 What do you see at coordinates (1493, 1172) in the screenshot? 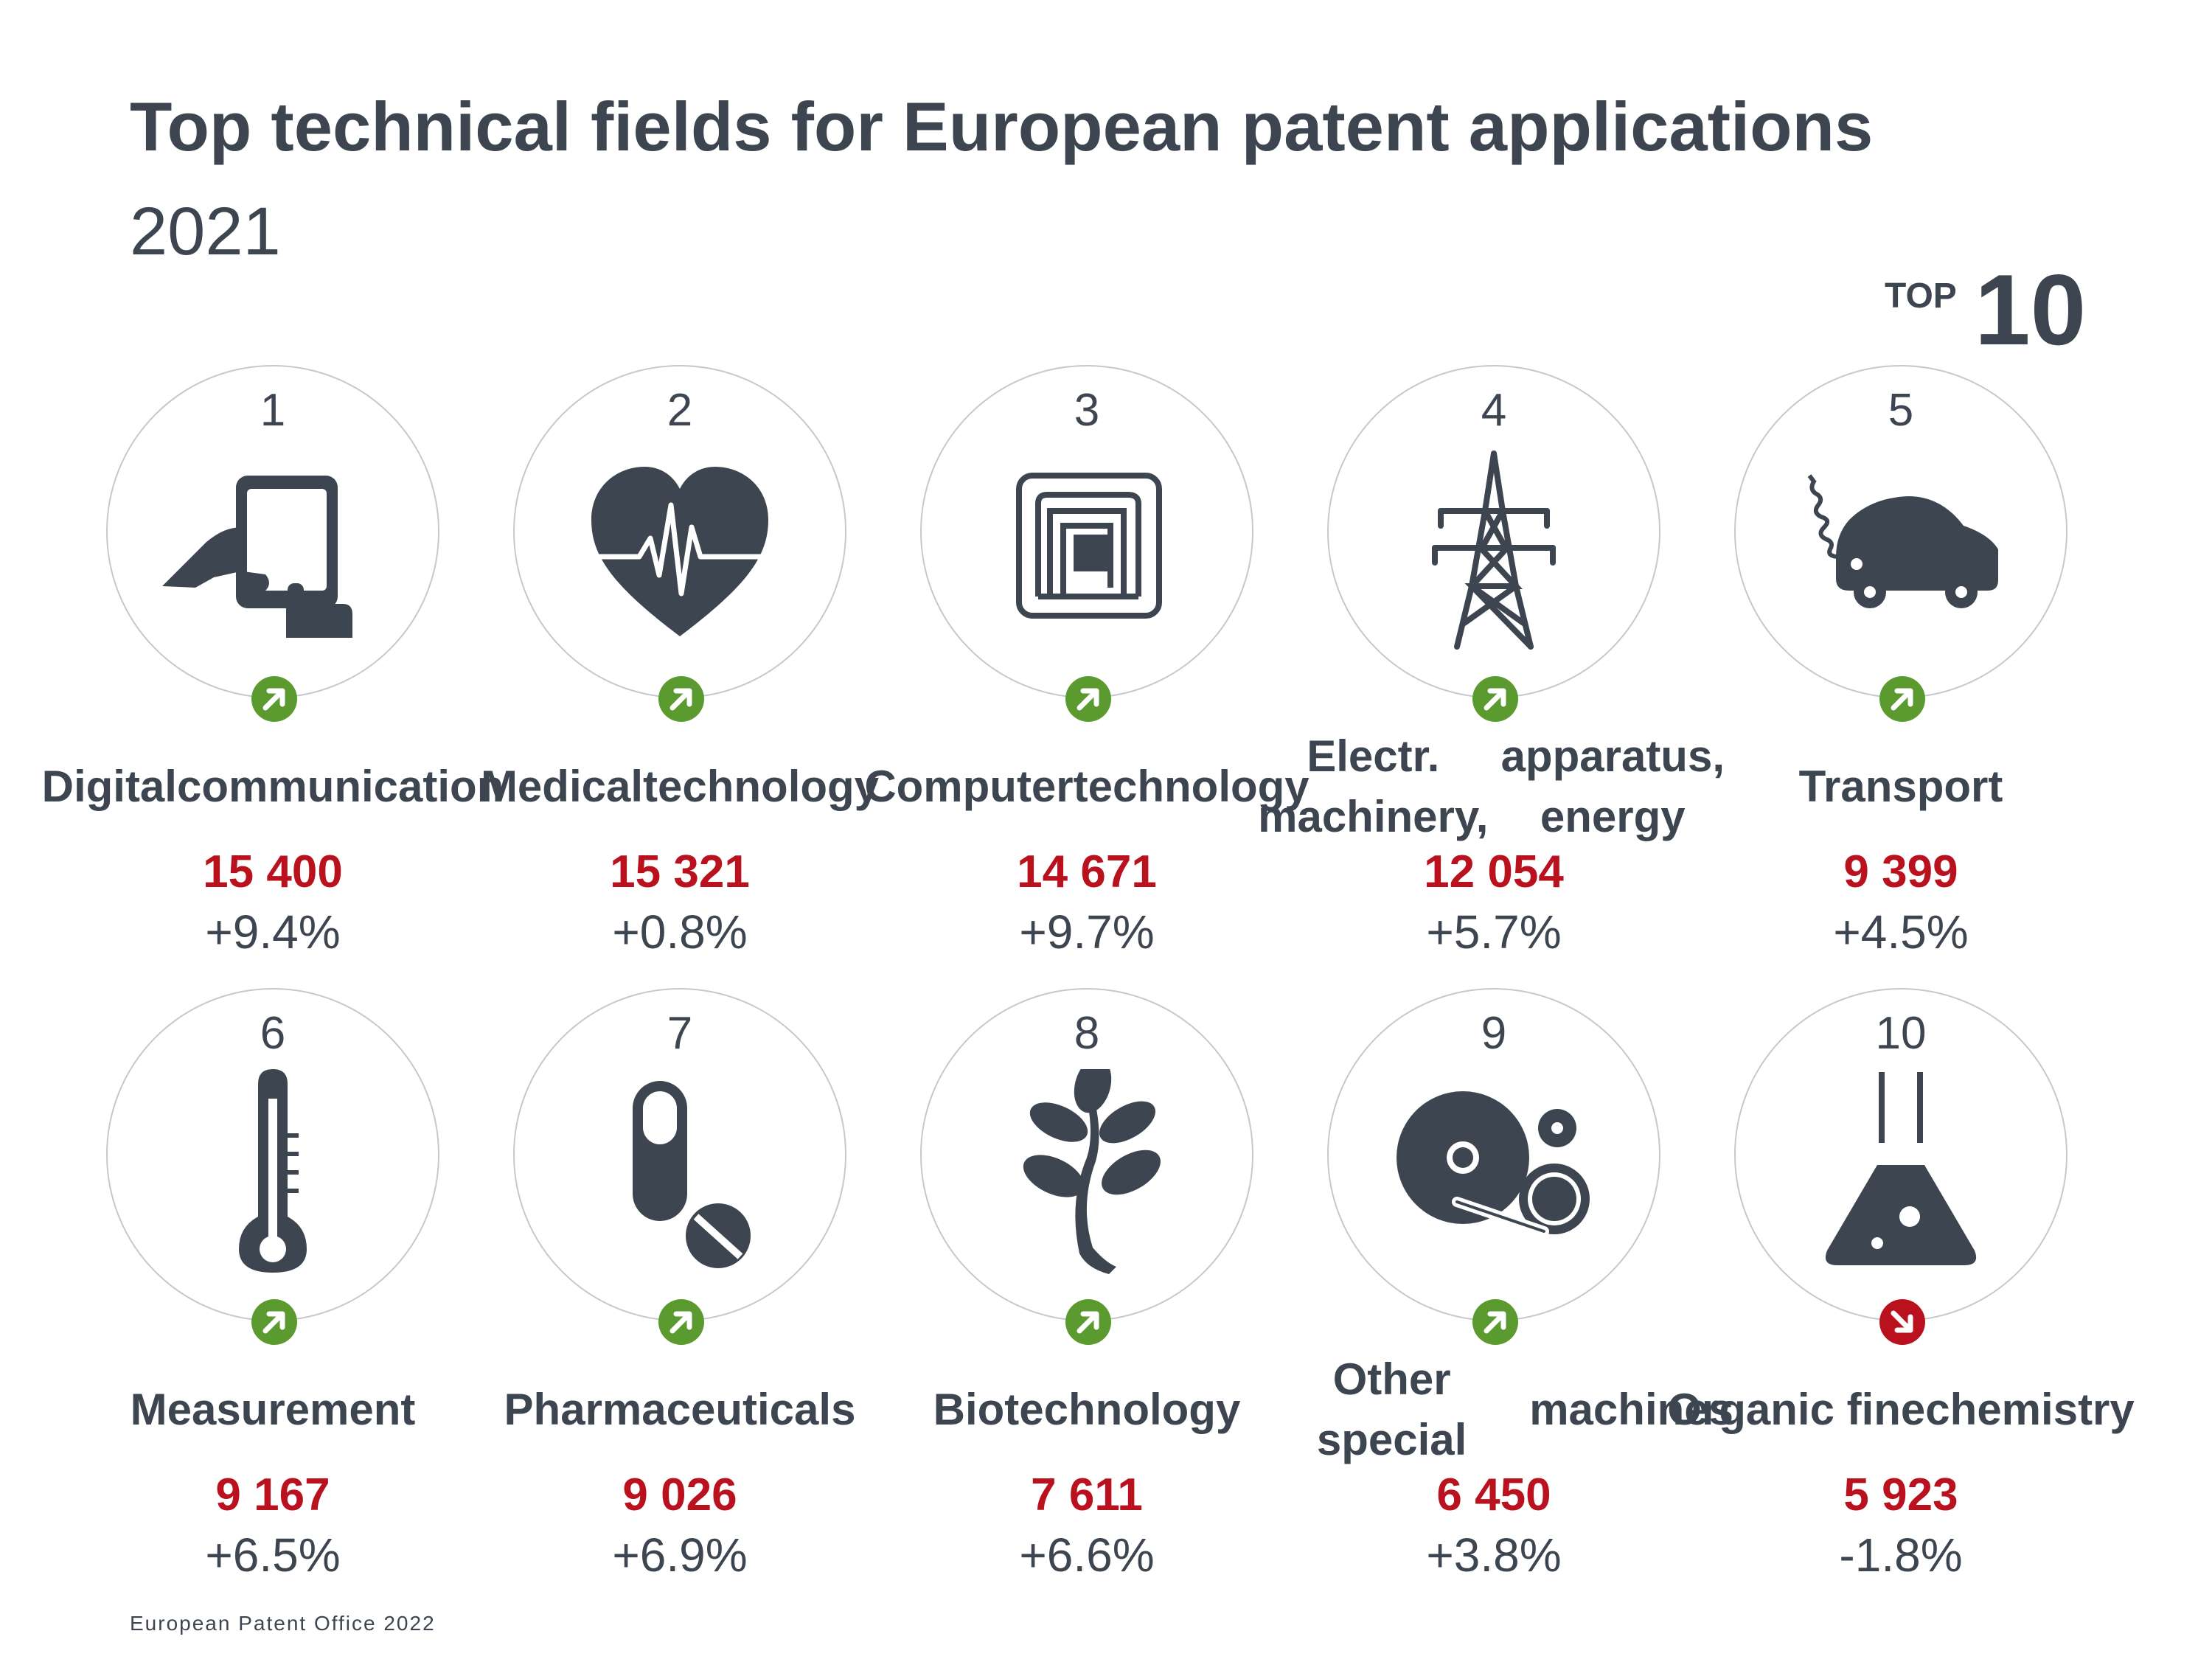
I see `machine-gears-icon` at bounding box center [1493, 1172].